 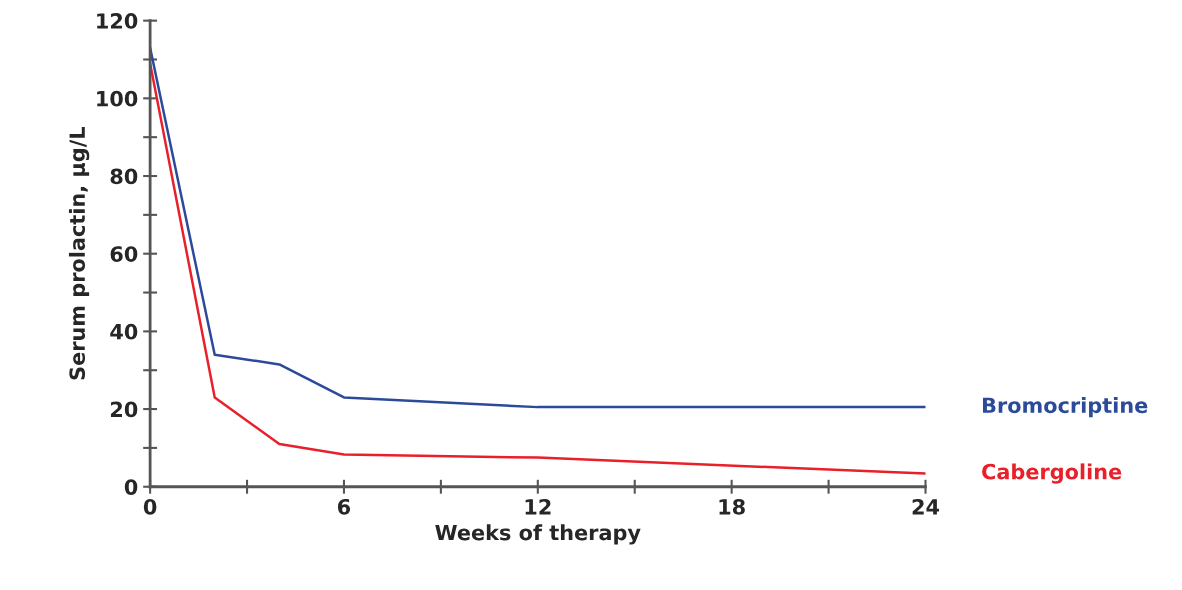 What do you see at coordinates (1065, 407) in the screenshot?
I see `text: Bromocriptine` at bounding box center [1065, 407].